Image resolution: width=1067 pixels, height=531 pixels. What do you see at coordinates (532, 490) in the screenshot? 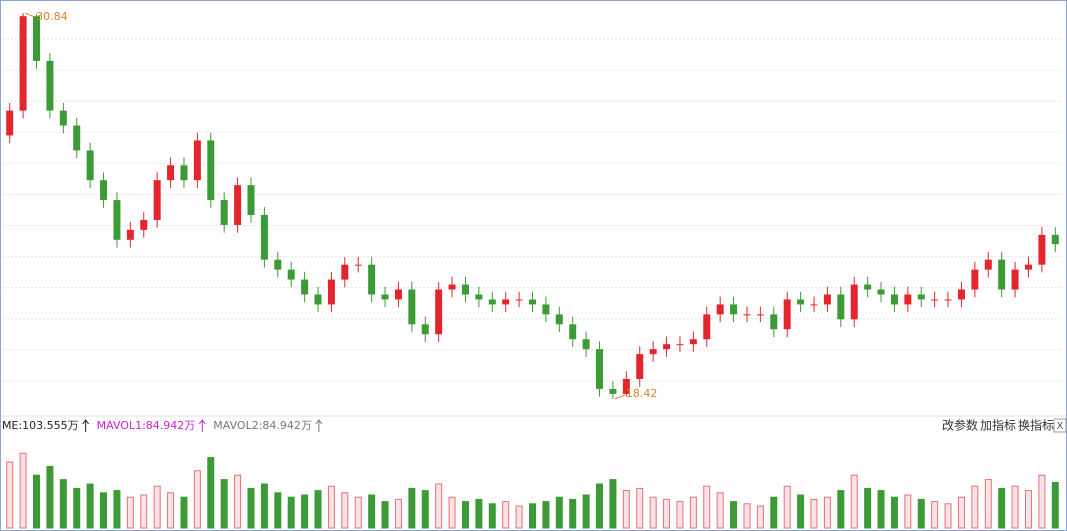
I see `volume-panel` at bounding box center [532, 490].